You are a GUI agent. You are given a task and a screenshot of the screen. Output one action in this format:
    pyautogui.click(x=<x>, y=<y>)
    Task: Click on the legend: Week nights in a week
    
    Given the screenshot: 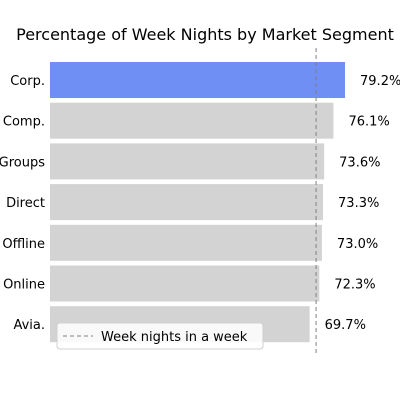 What is the action you would take?
    pyautogui.click(x=160, y=336)
    